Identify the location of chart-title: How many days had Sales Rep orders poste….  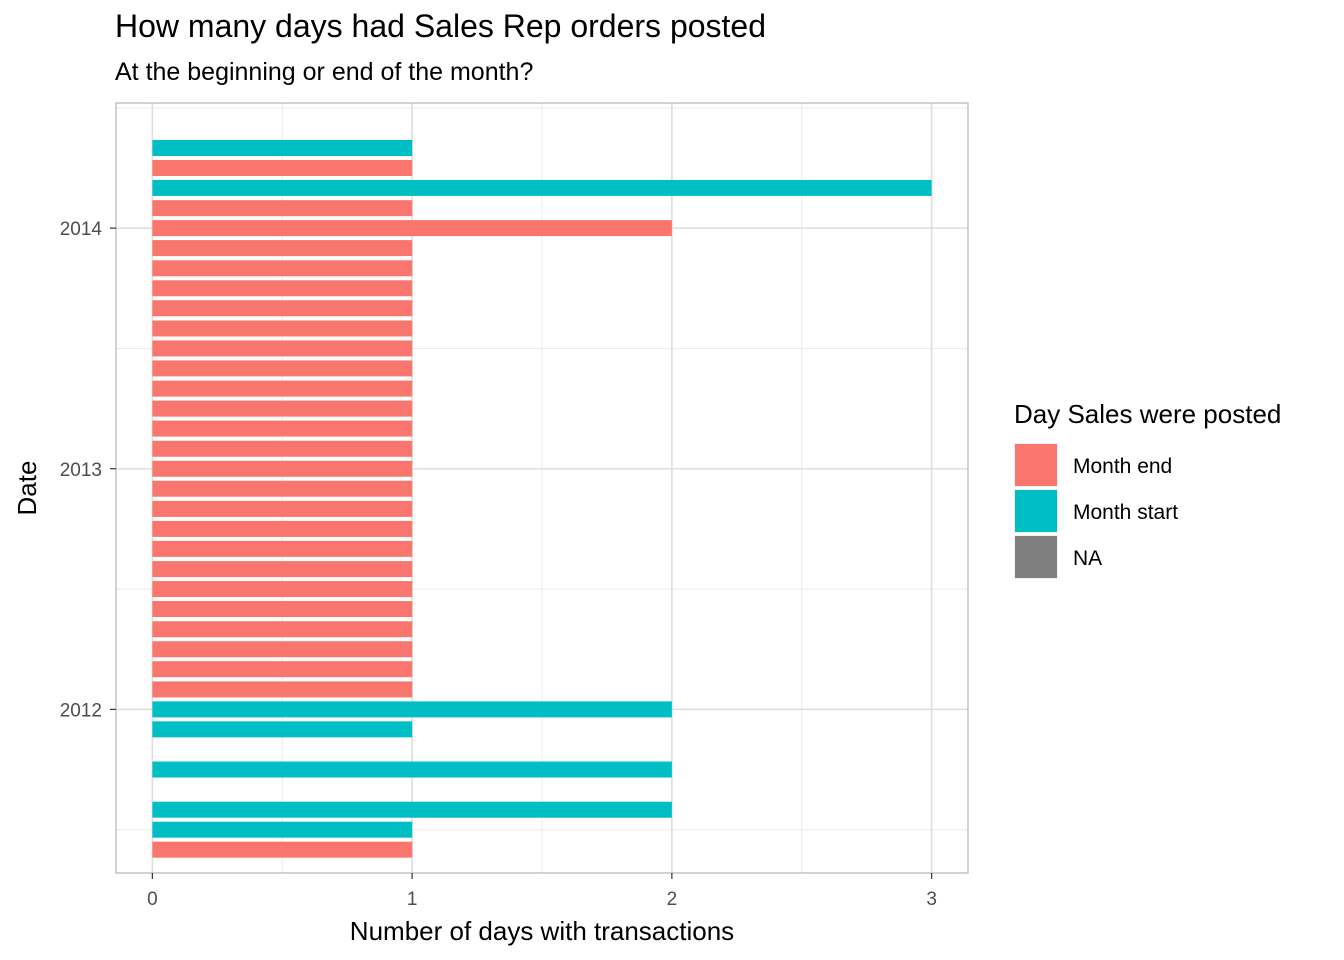
(441, 26).